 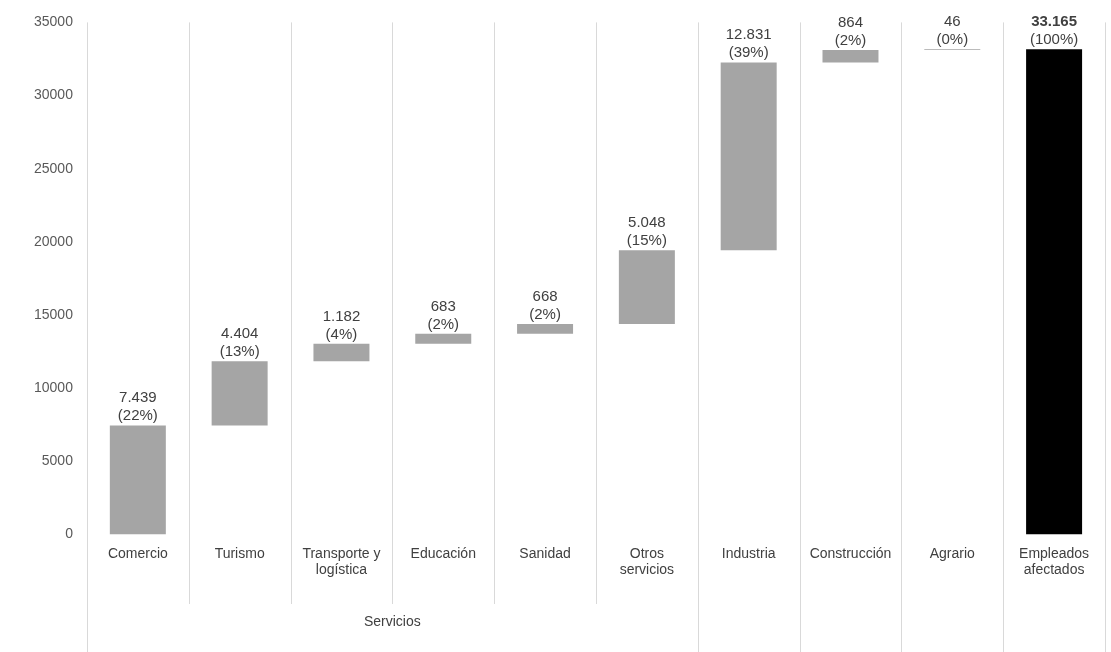 What do you see at coordinates (443, 314) in the screenshot?
I see `data-label: 683 (2%)` at bounding box center [443, 314].